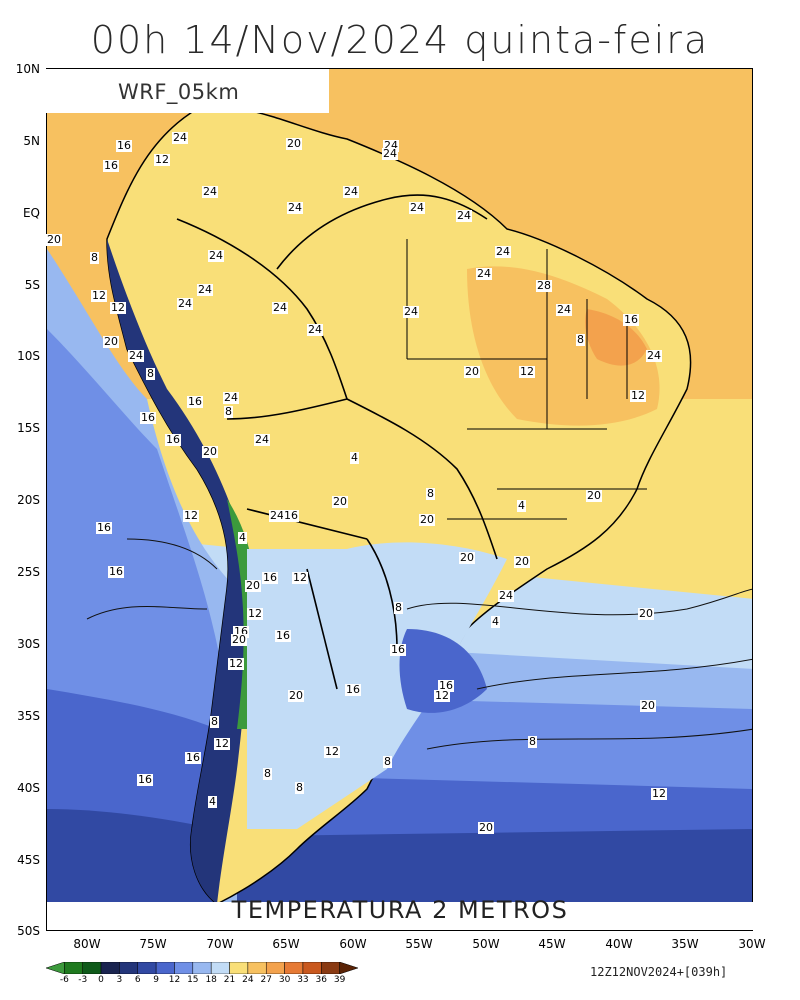 The width and height of the screenshot is (800, 1000). Describe the element at coordinates (486, 944) in the screenshot. I see `lon-tick: 50W` at that location.